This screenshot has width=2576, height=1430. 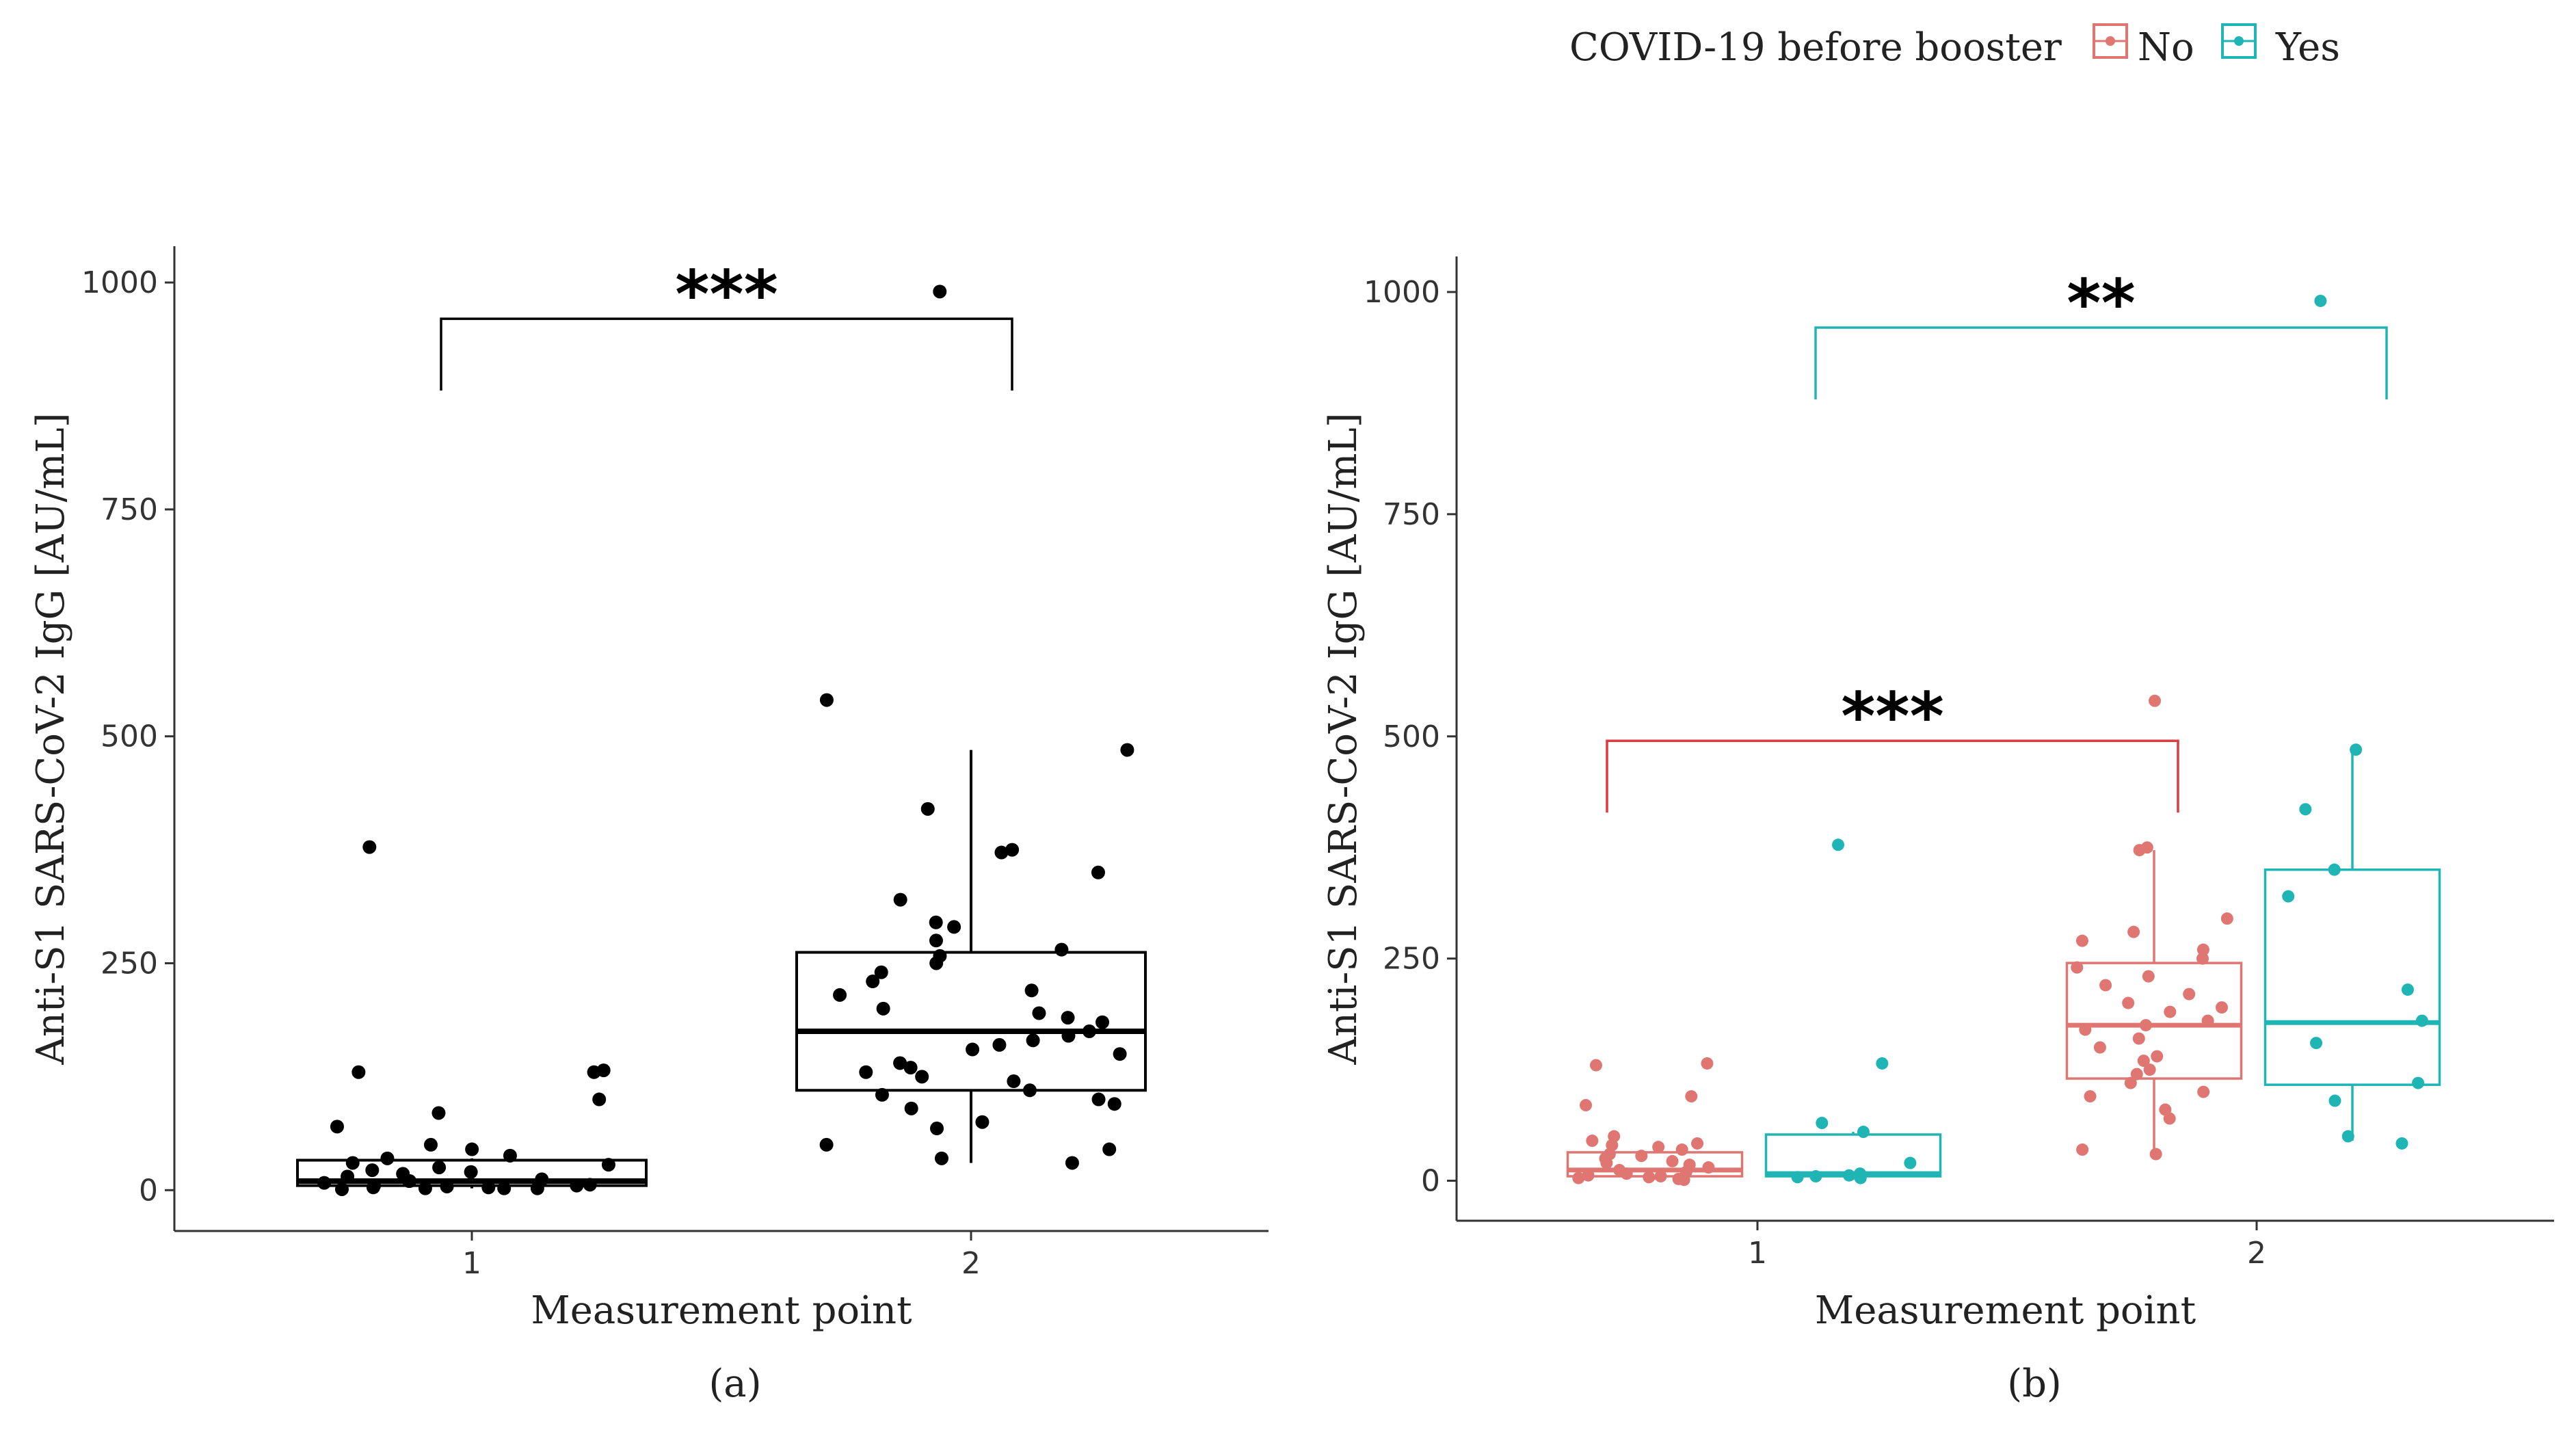 I want to click on significance-bracket: ***, so click(x=726, y=323).